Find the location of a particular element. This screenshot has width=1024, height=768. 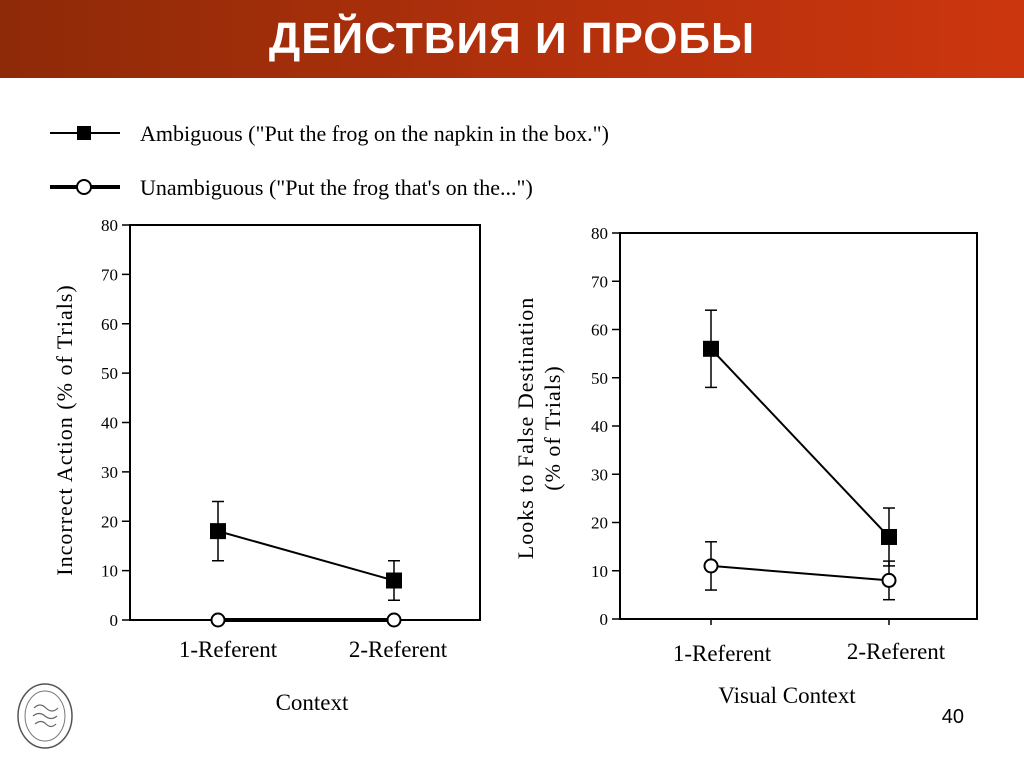

page-number: 40 is located at coordinates (952, 717).